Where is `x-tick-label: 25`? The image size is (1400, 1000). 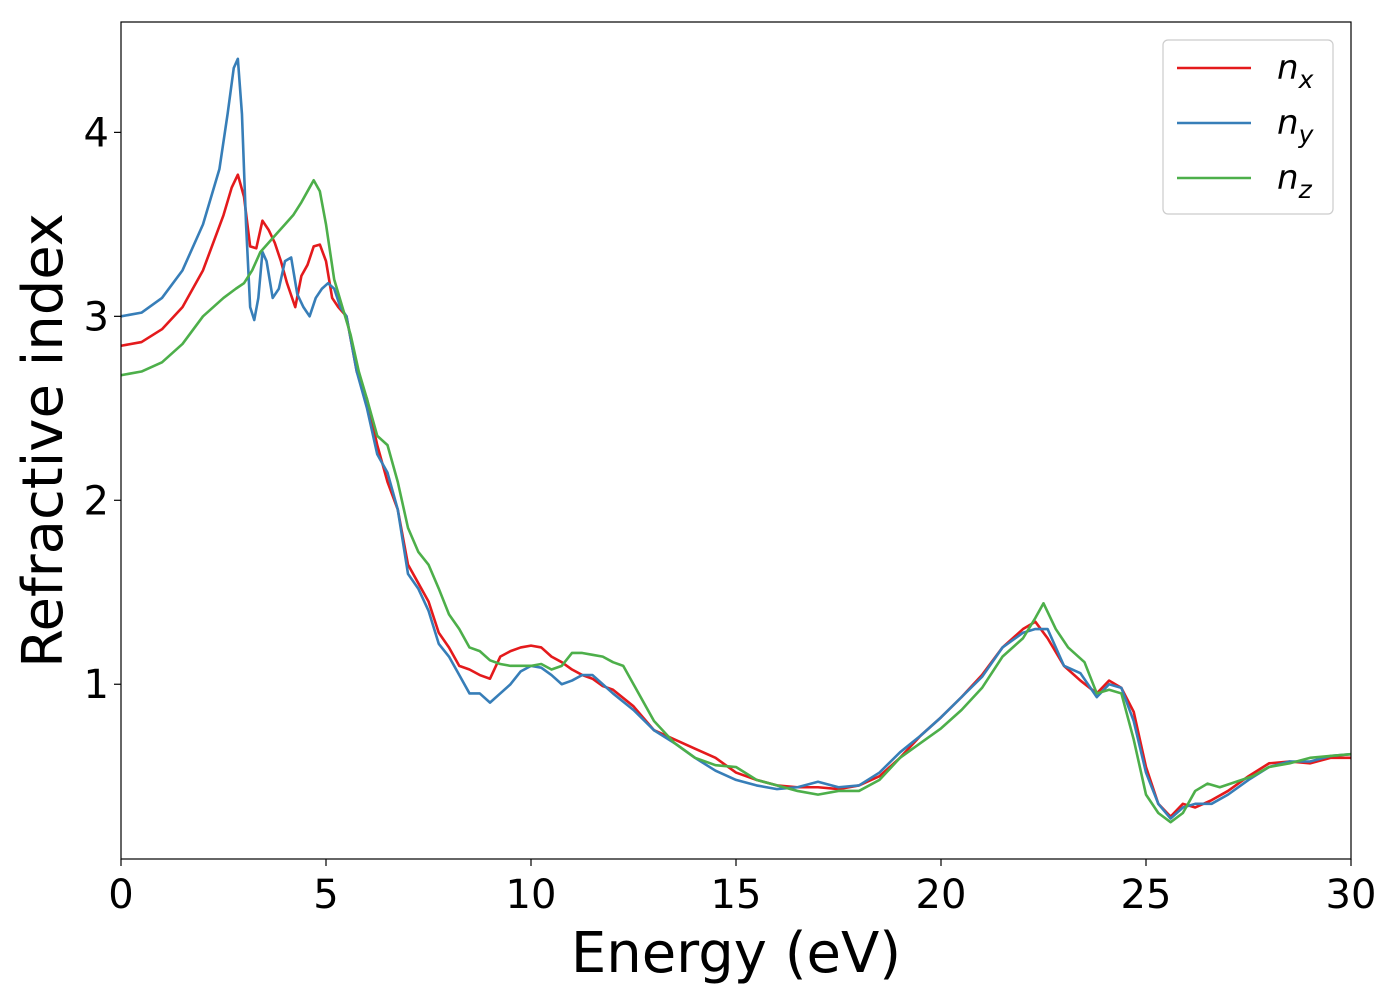 x-tick-label: 25 is located at coordinates (1146, 895).